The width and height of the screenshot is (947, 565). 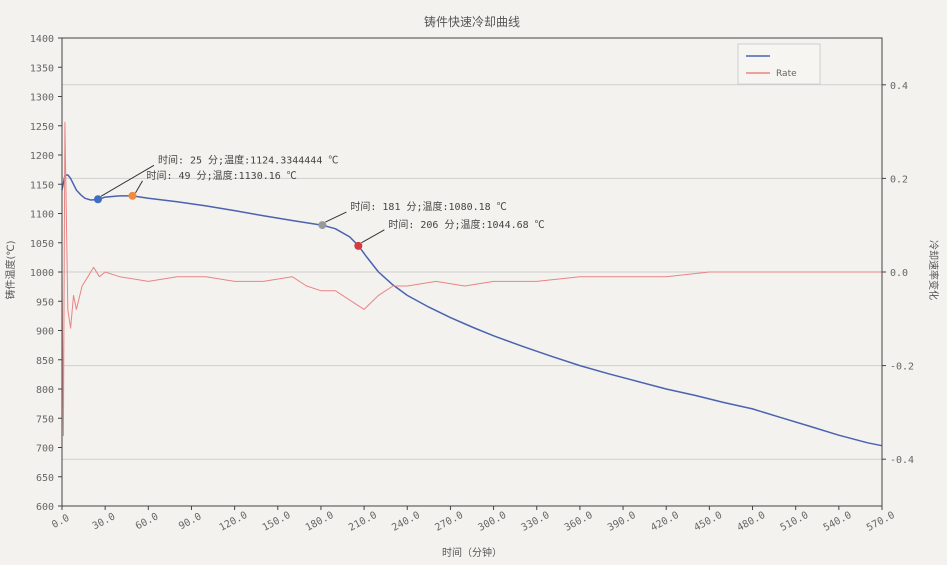 I want to click on y-tick-label-12: 800, so click(x=45, y=390).